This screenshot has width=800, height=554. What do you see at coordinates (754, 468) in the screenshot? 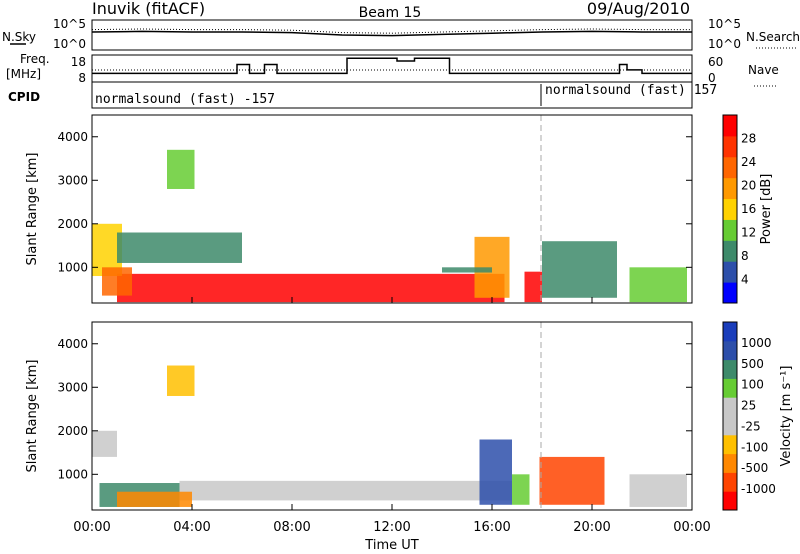
I see `vel-colorbar-tick-label: -500` at bounding box center [754, 468].